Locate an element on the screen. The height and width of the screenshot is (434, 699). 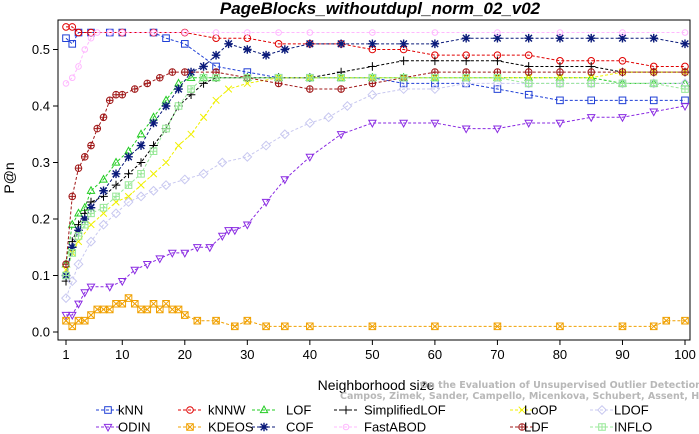
legend-label-kdeos: KDEOS is located at coordinates (231, 427).